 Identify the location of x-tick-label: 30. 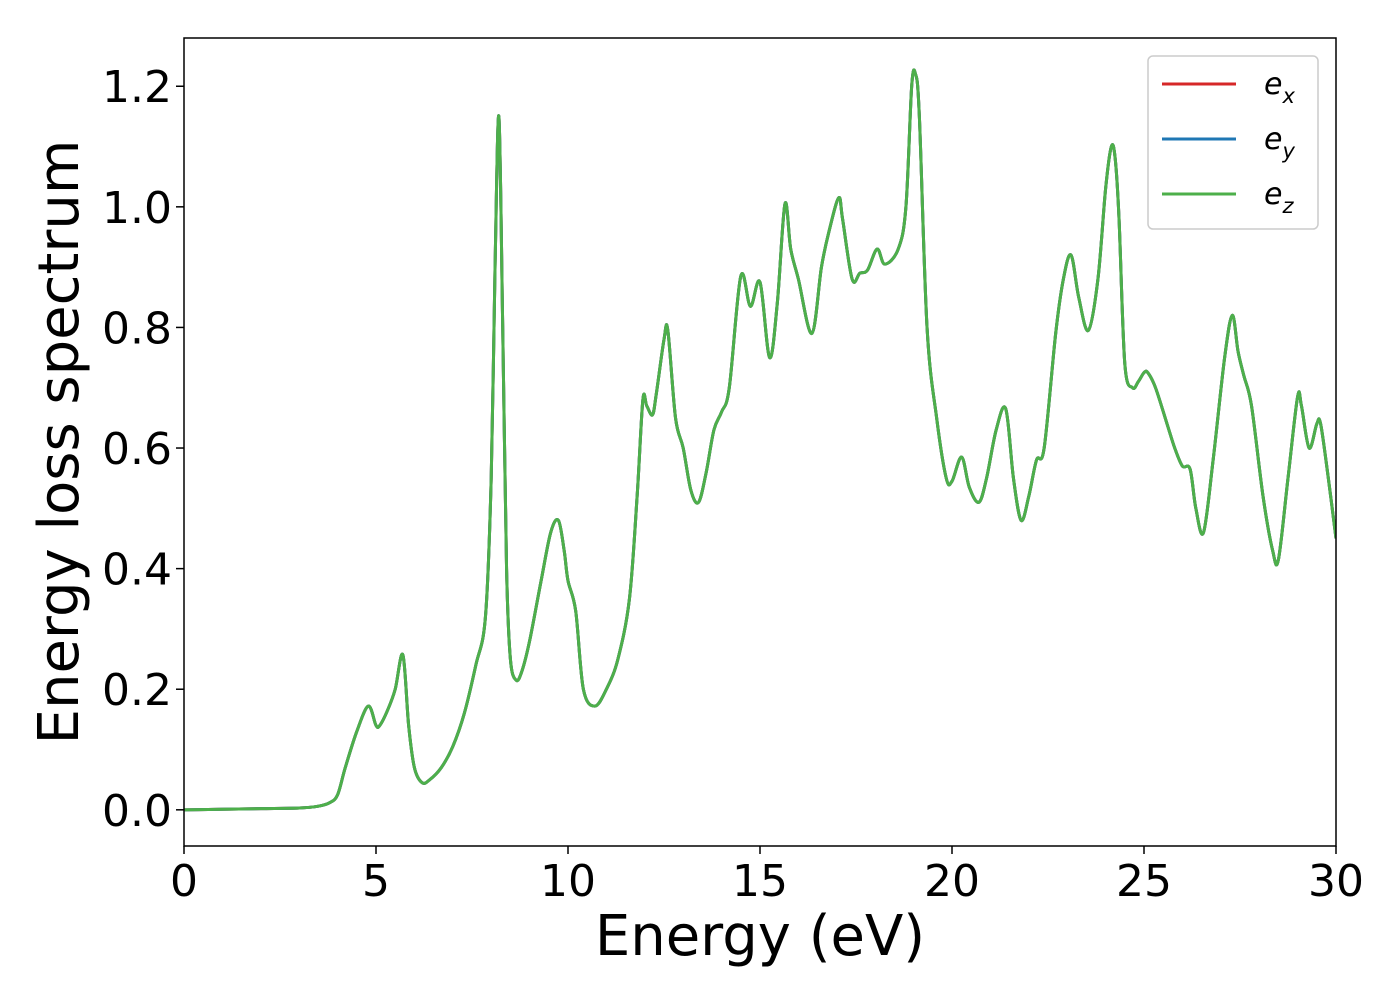
(1336, 881).